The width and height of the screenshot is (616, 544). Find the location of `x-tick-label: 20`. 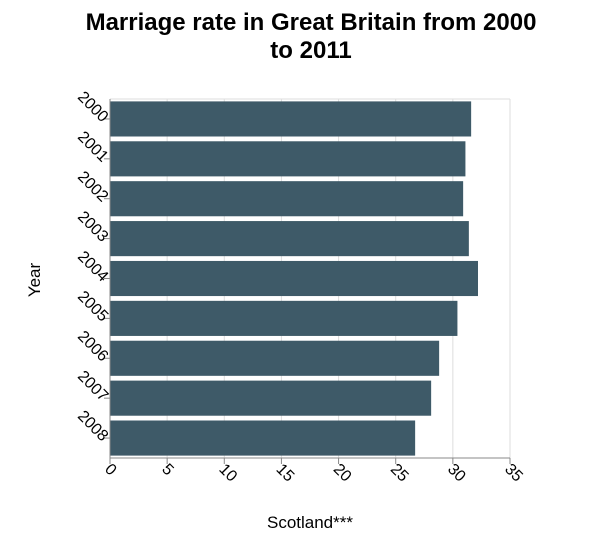

x-tick-label: 20 is located at coordinates (342, 473).